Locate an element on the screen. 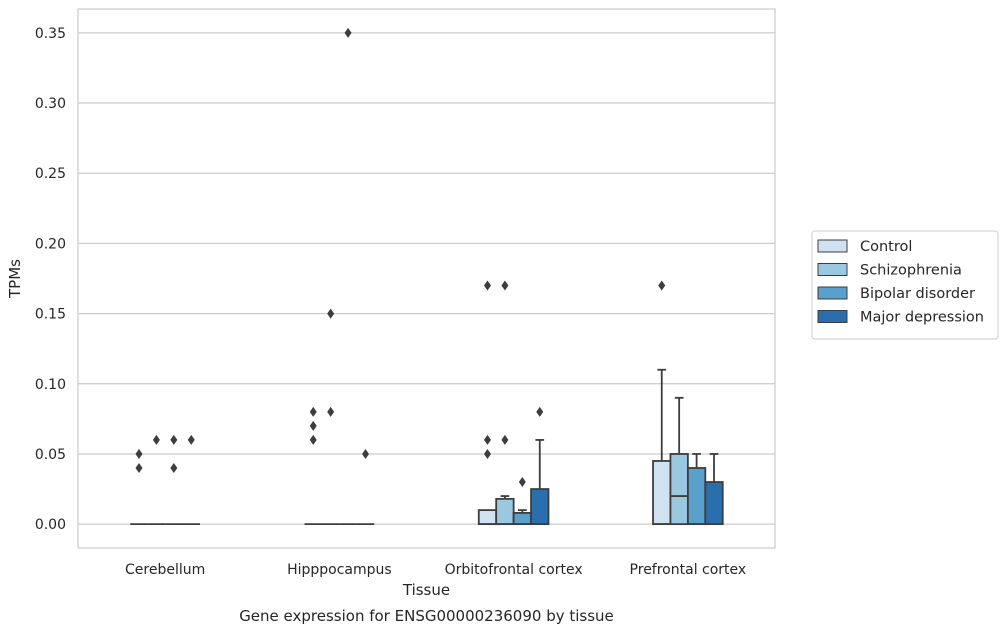 The height and width of the screenshot is (634, 1007). legend-label: Major depression is located at coordinates (922, 318).